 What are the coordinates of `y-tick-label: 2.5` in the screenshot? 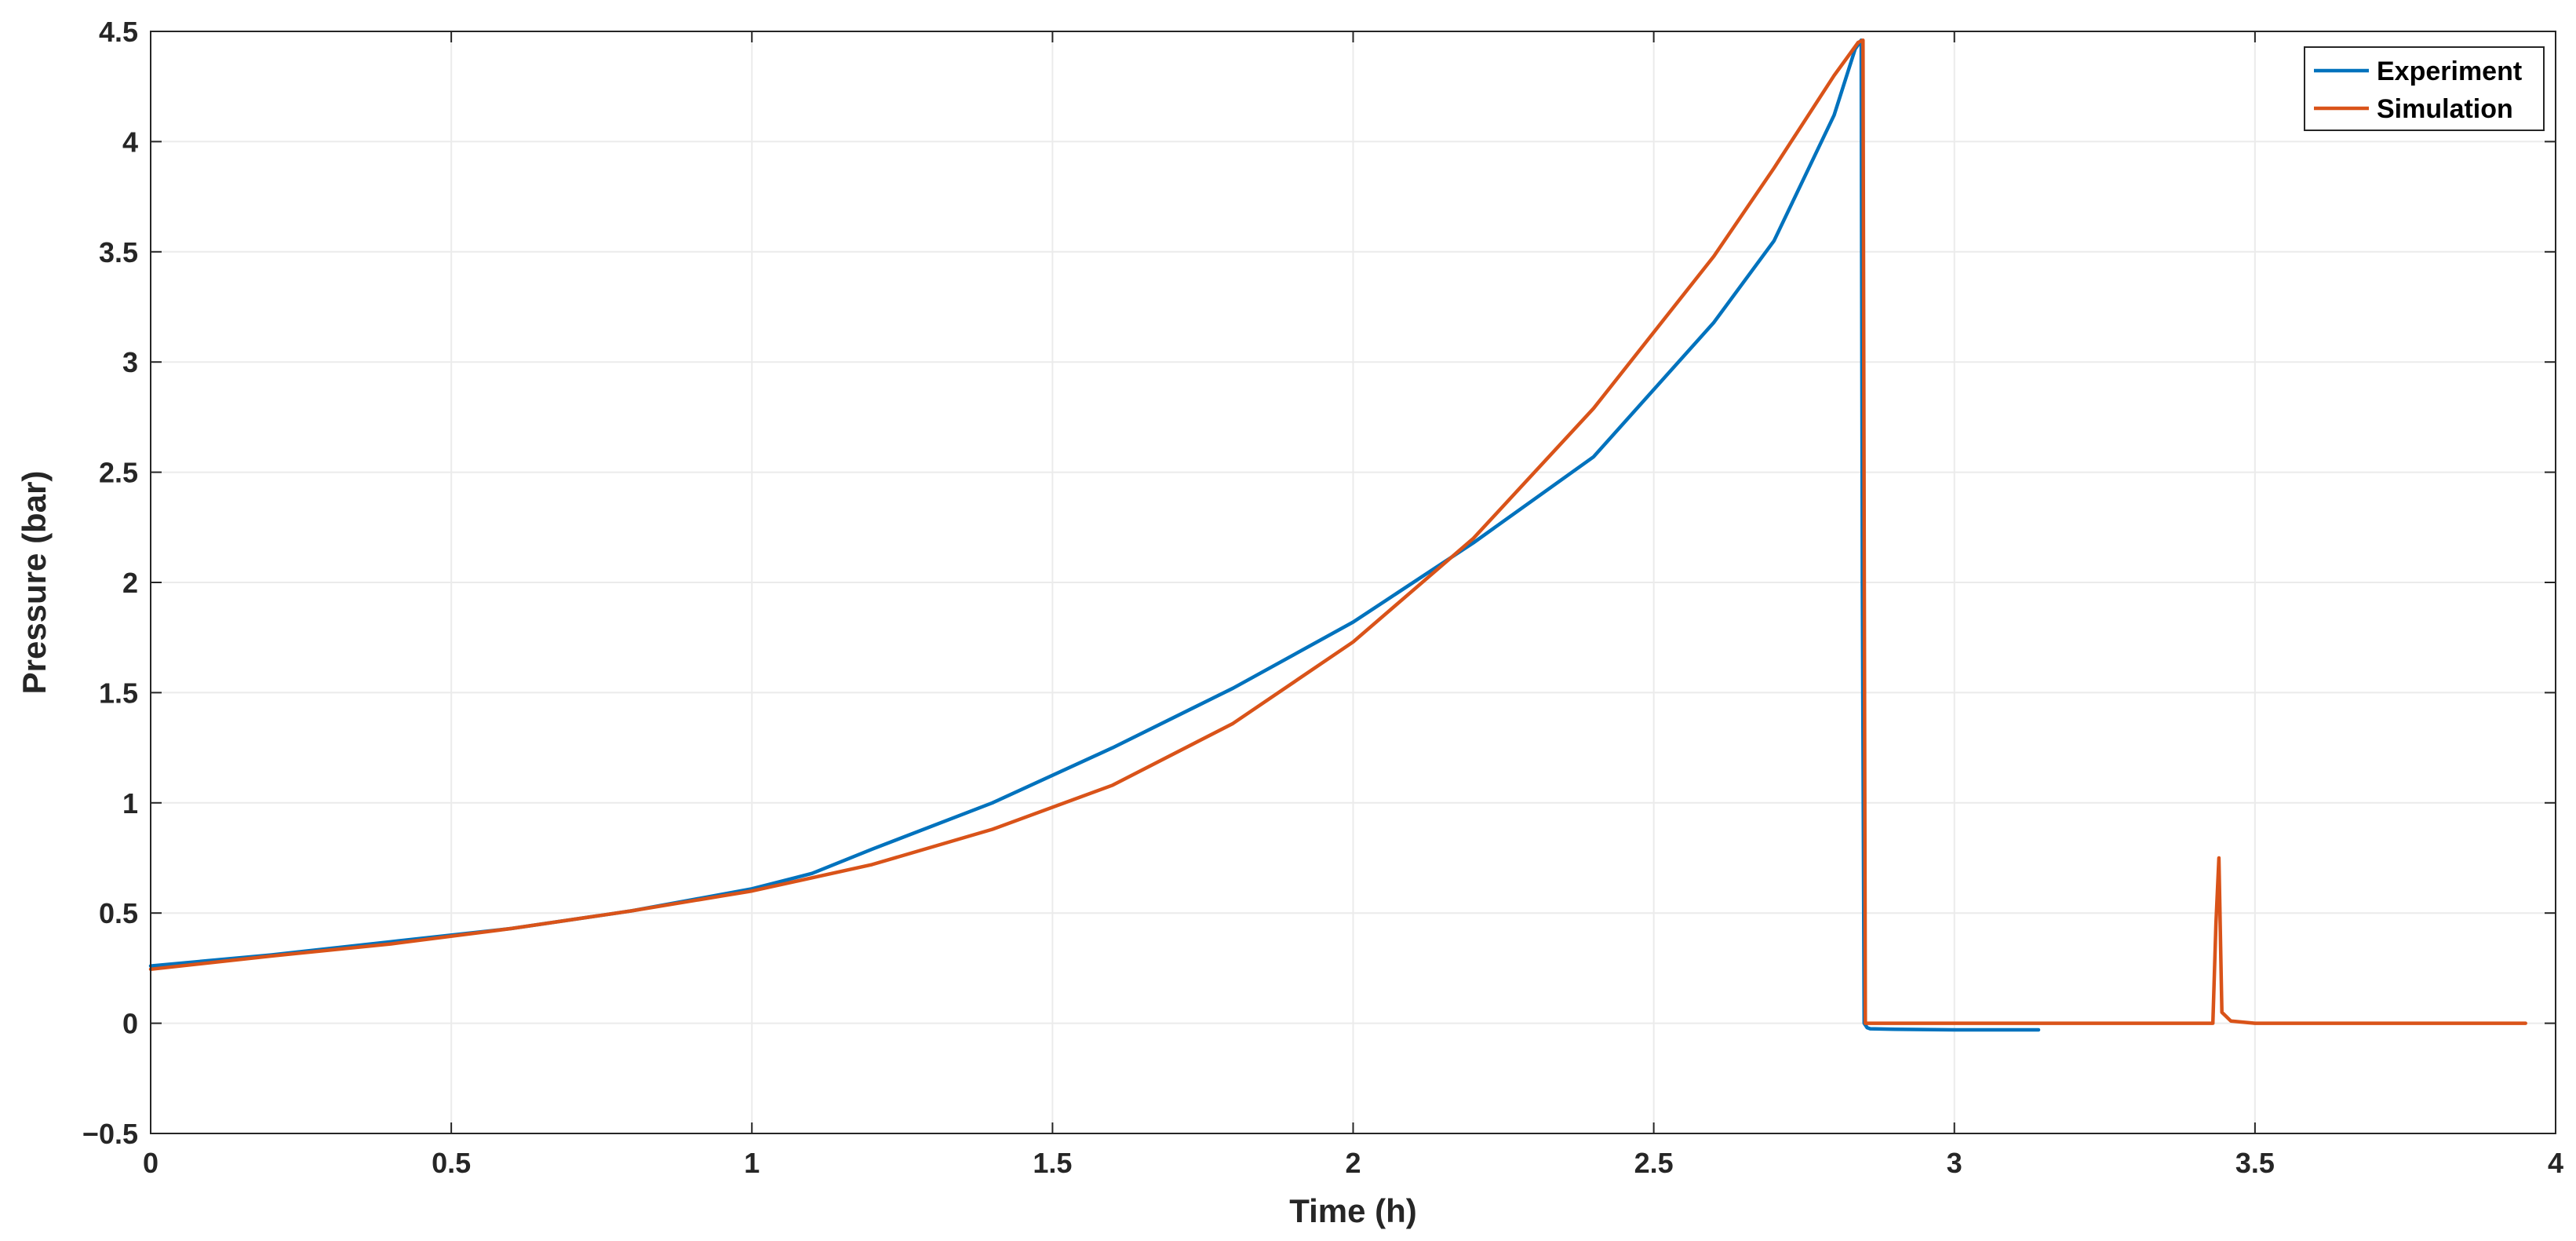 It's located at (118, 473).